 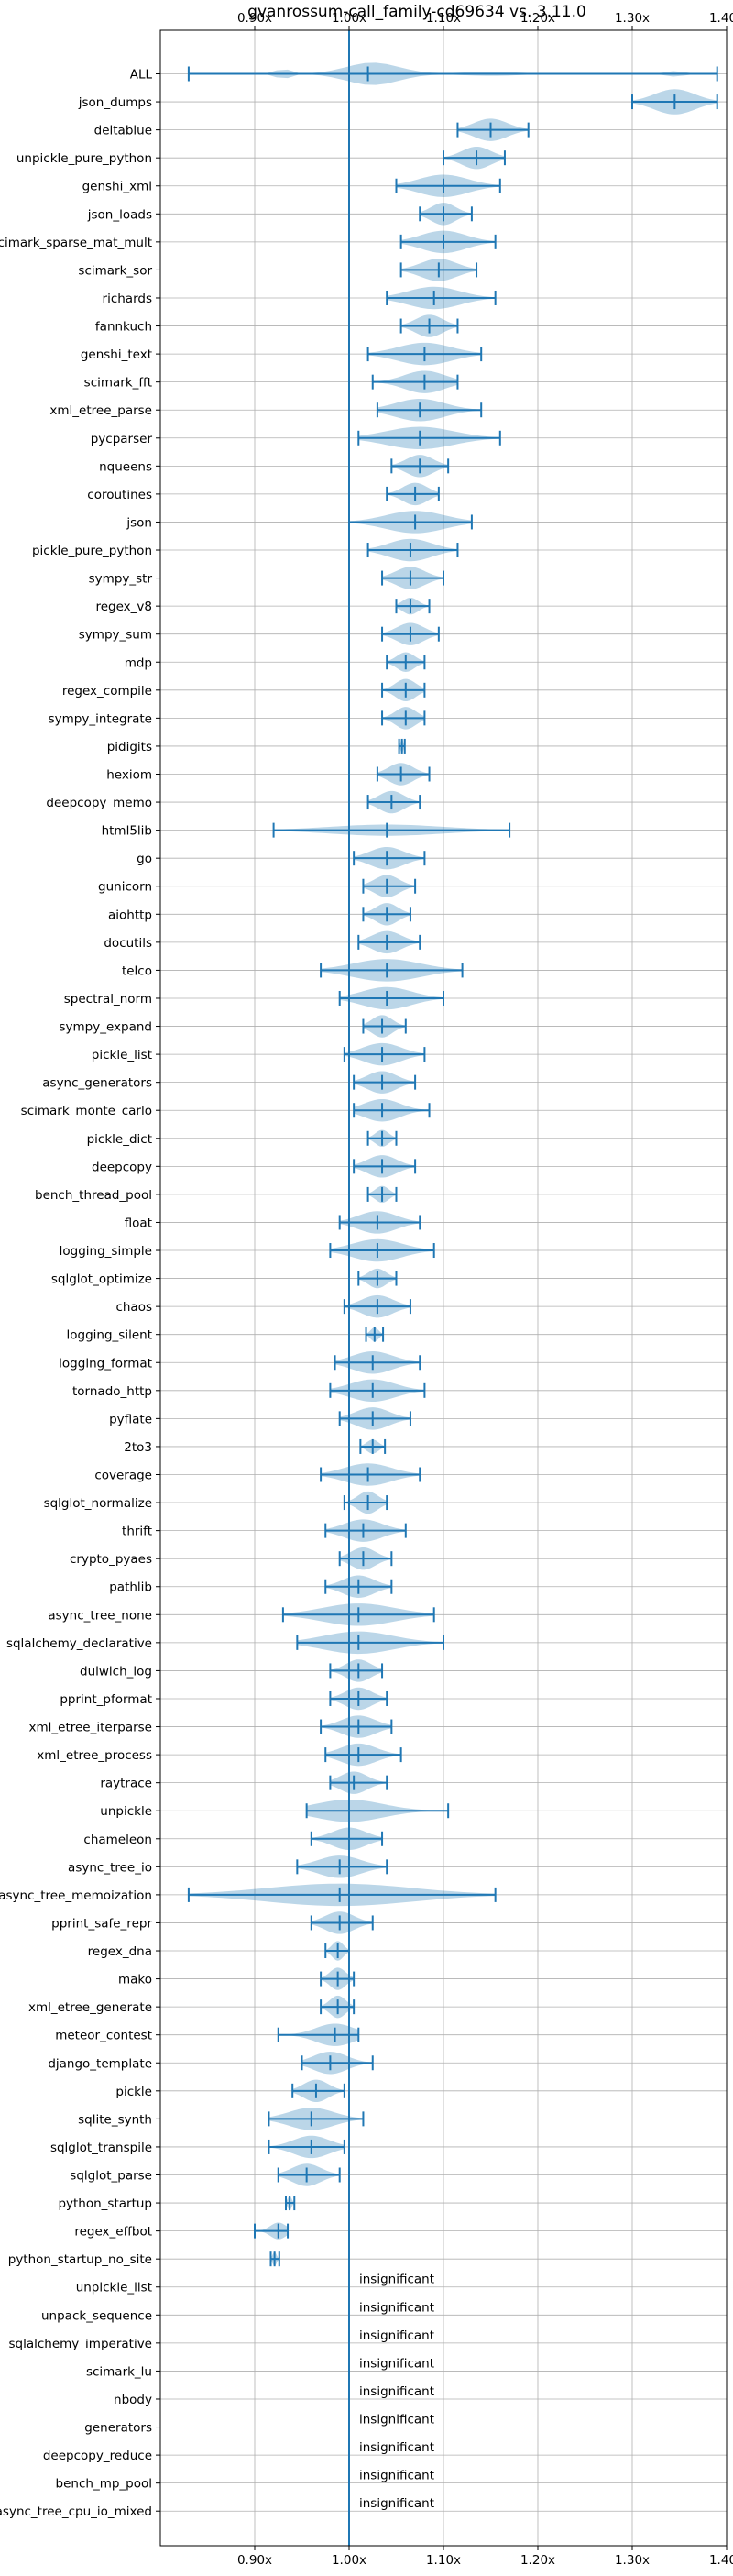 I want to click on whisker-thrift, so click(x=365, y=1530).